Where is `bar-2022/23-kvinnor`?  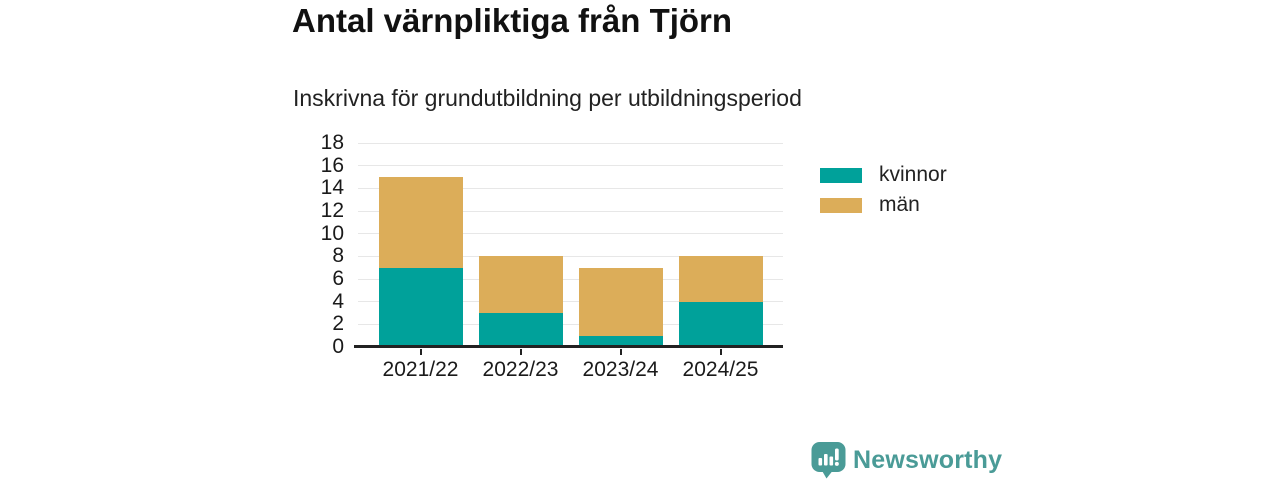 bar-2022/23-kvinnor is located at coordinates (520, 330).